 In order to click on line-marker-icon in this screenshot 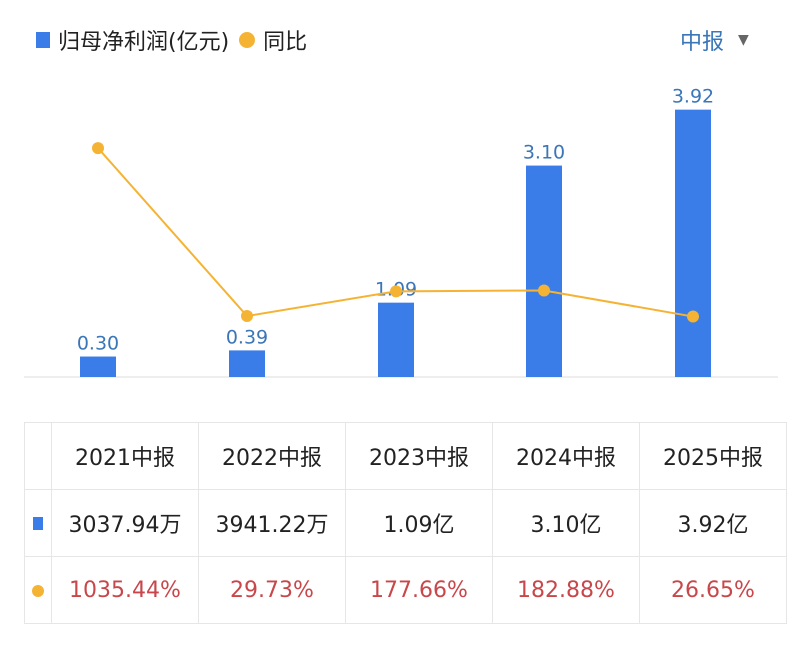, I will do `click(38, 590)`.